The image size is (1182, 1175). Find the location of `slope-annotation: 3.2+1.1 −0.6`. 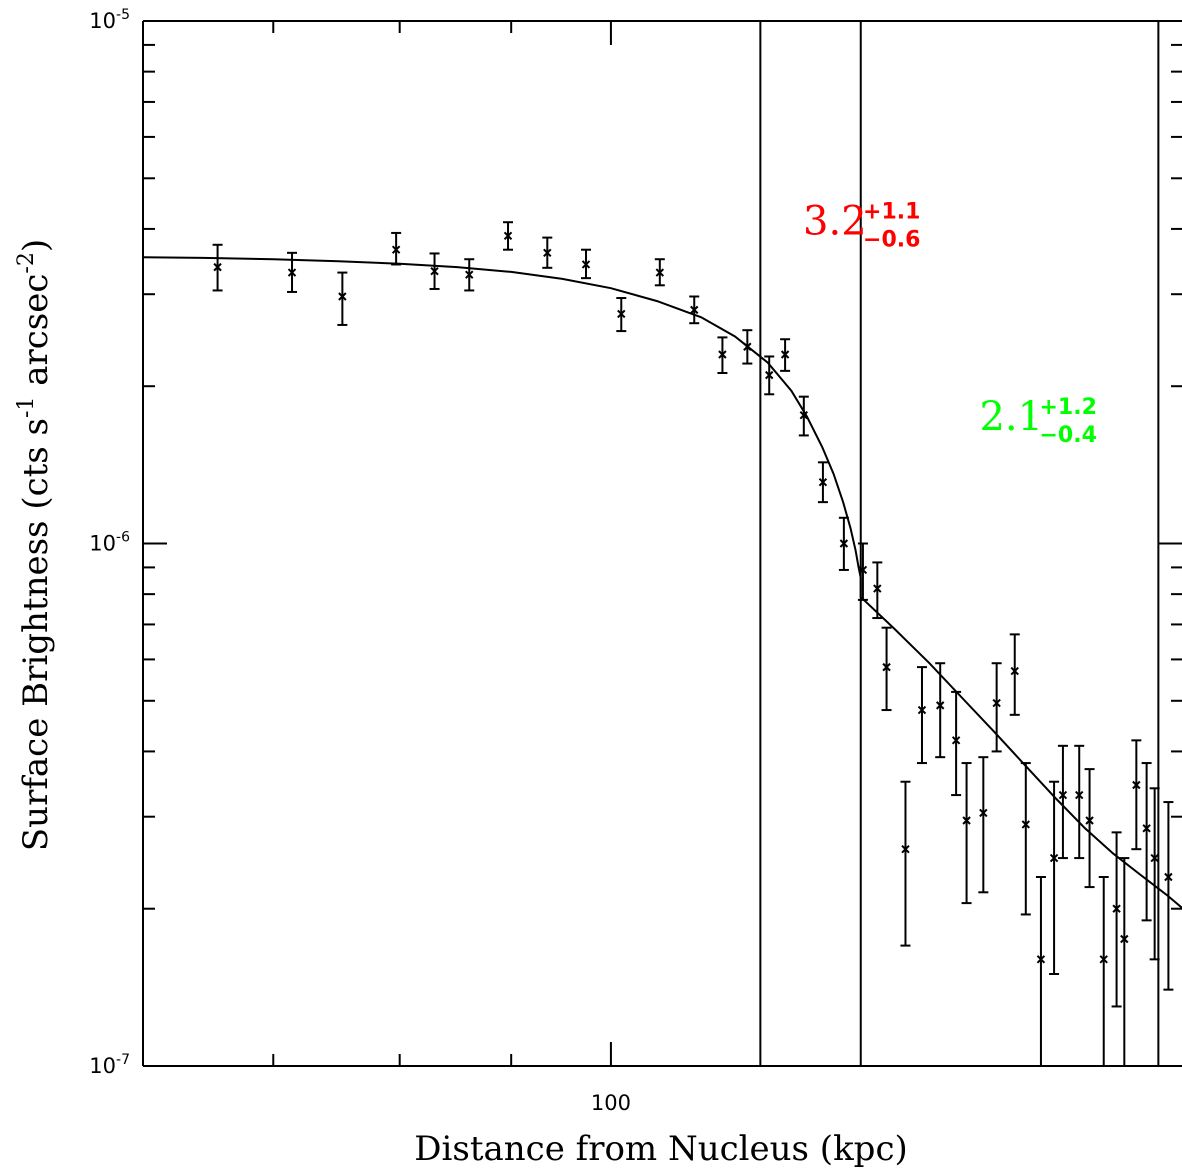

slope-annotation: 3.2+1.1 −0.6 is located at coordinates (861, 226).